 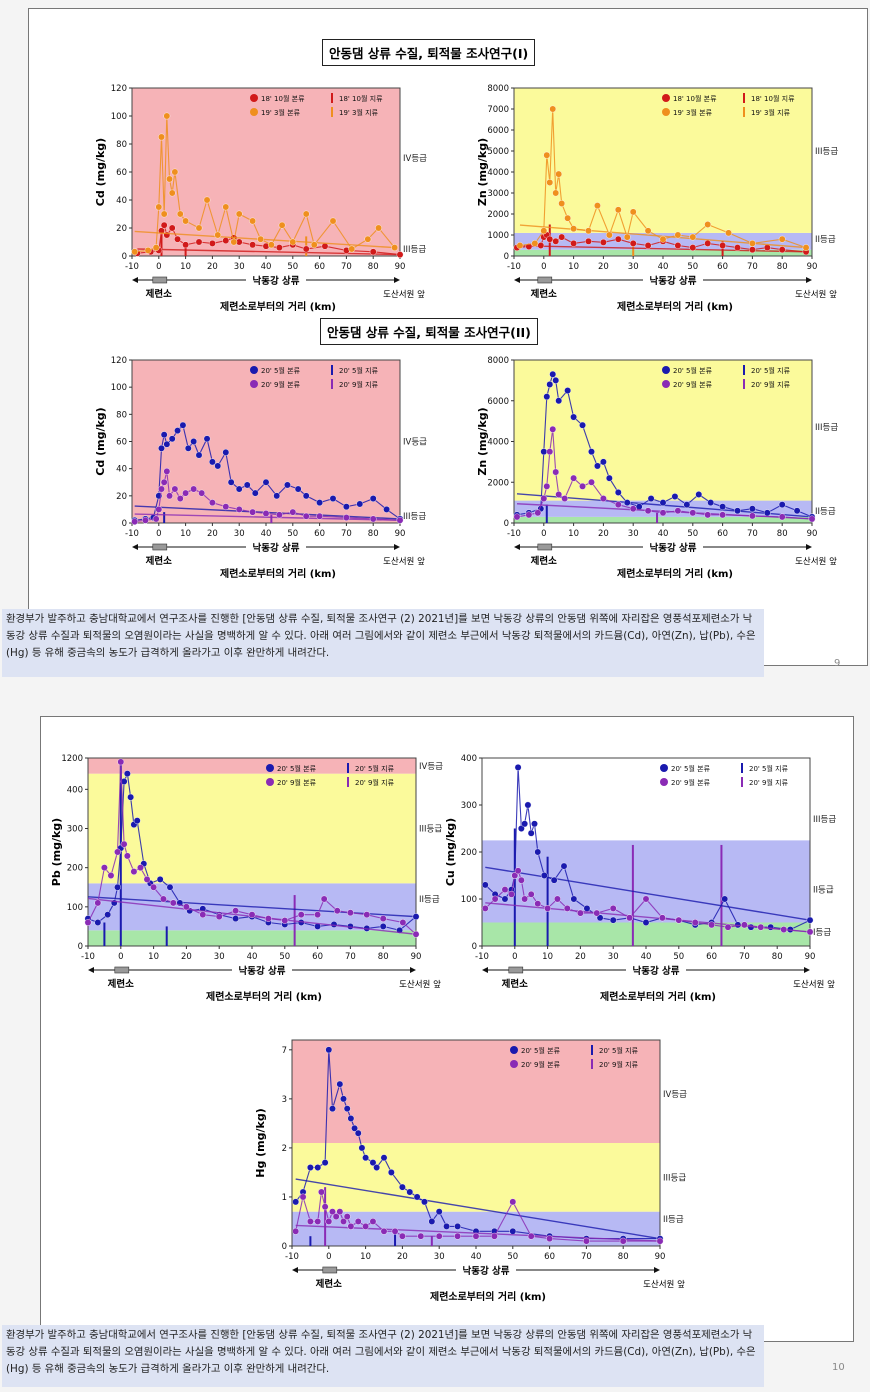 What do you see at coordinates (121, 201) in the screenshot?
I see `y-tick-label: 40` at bounding box center [121, 201].